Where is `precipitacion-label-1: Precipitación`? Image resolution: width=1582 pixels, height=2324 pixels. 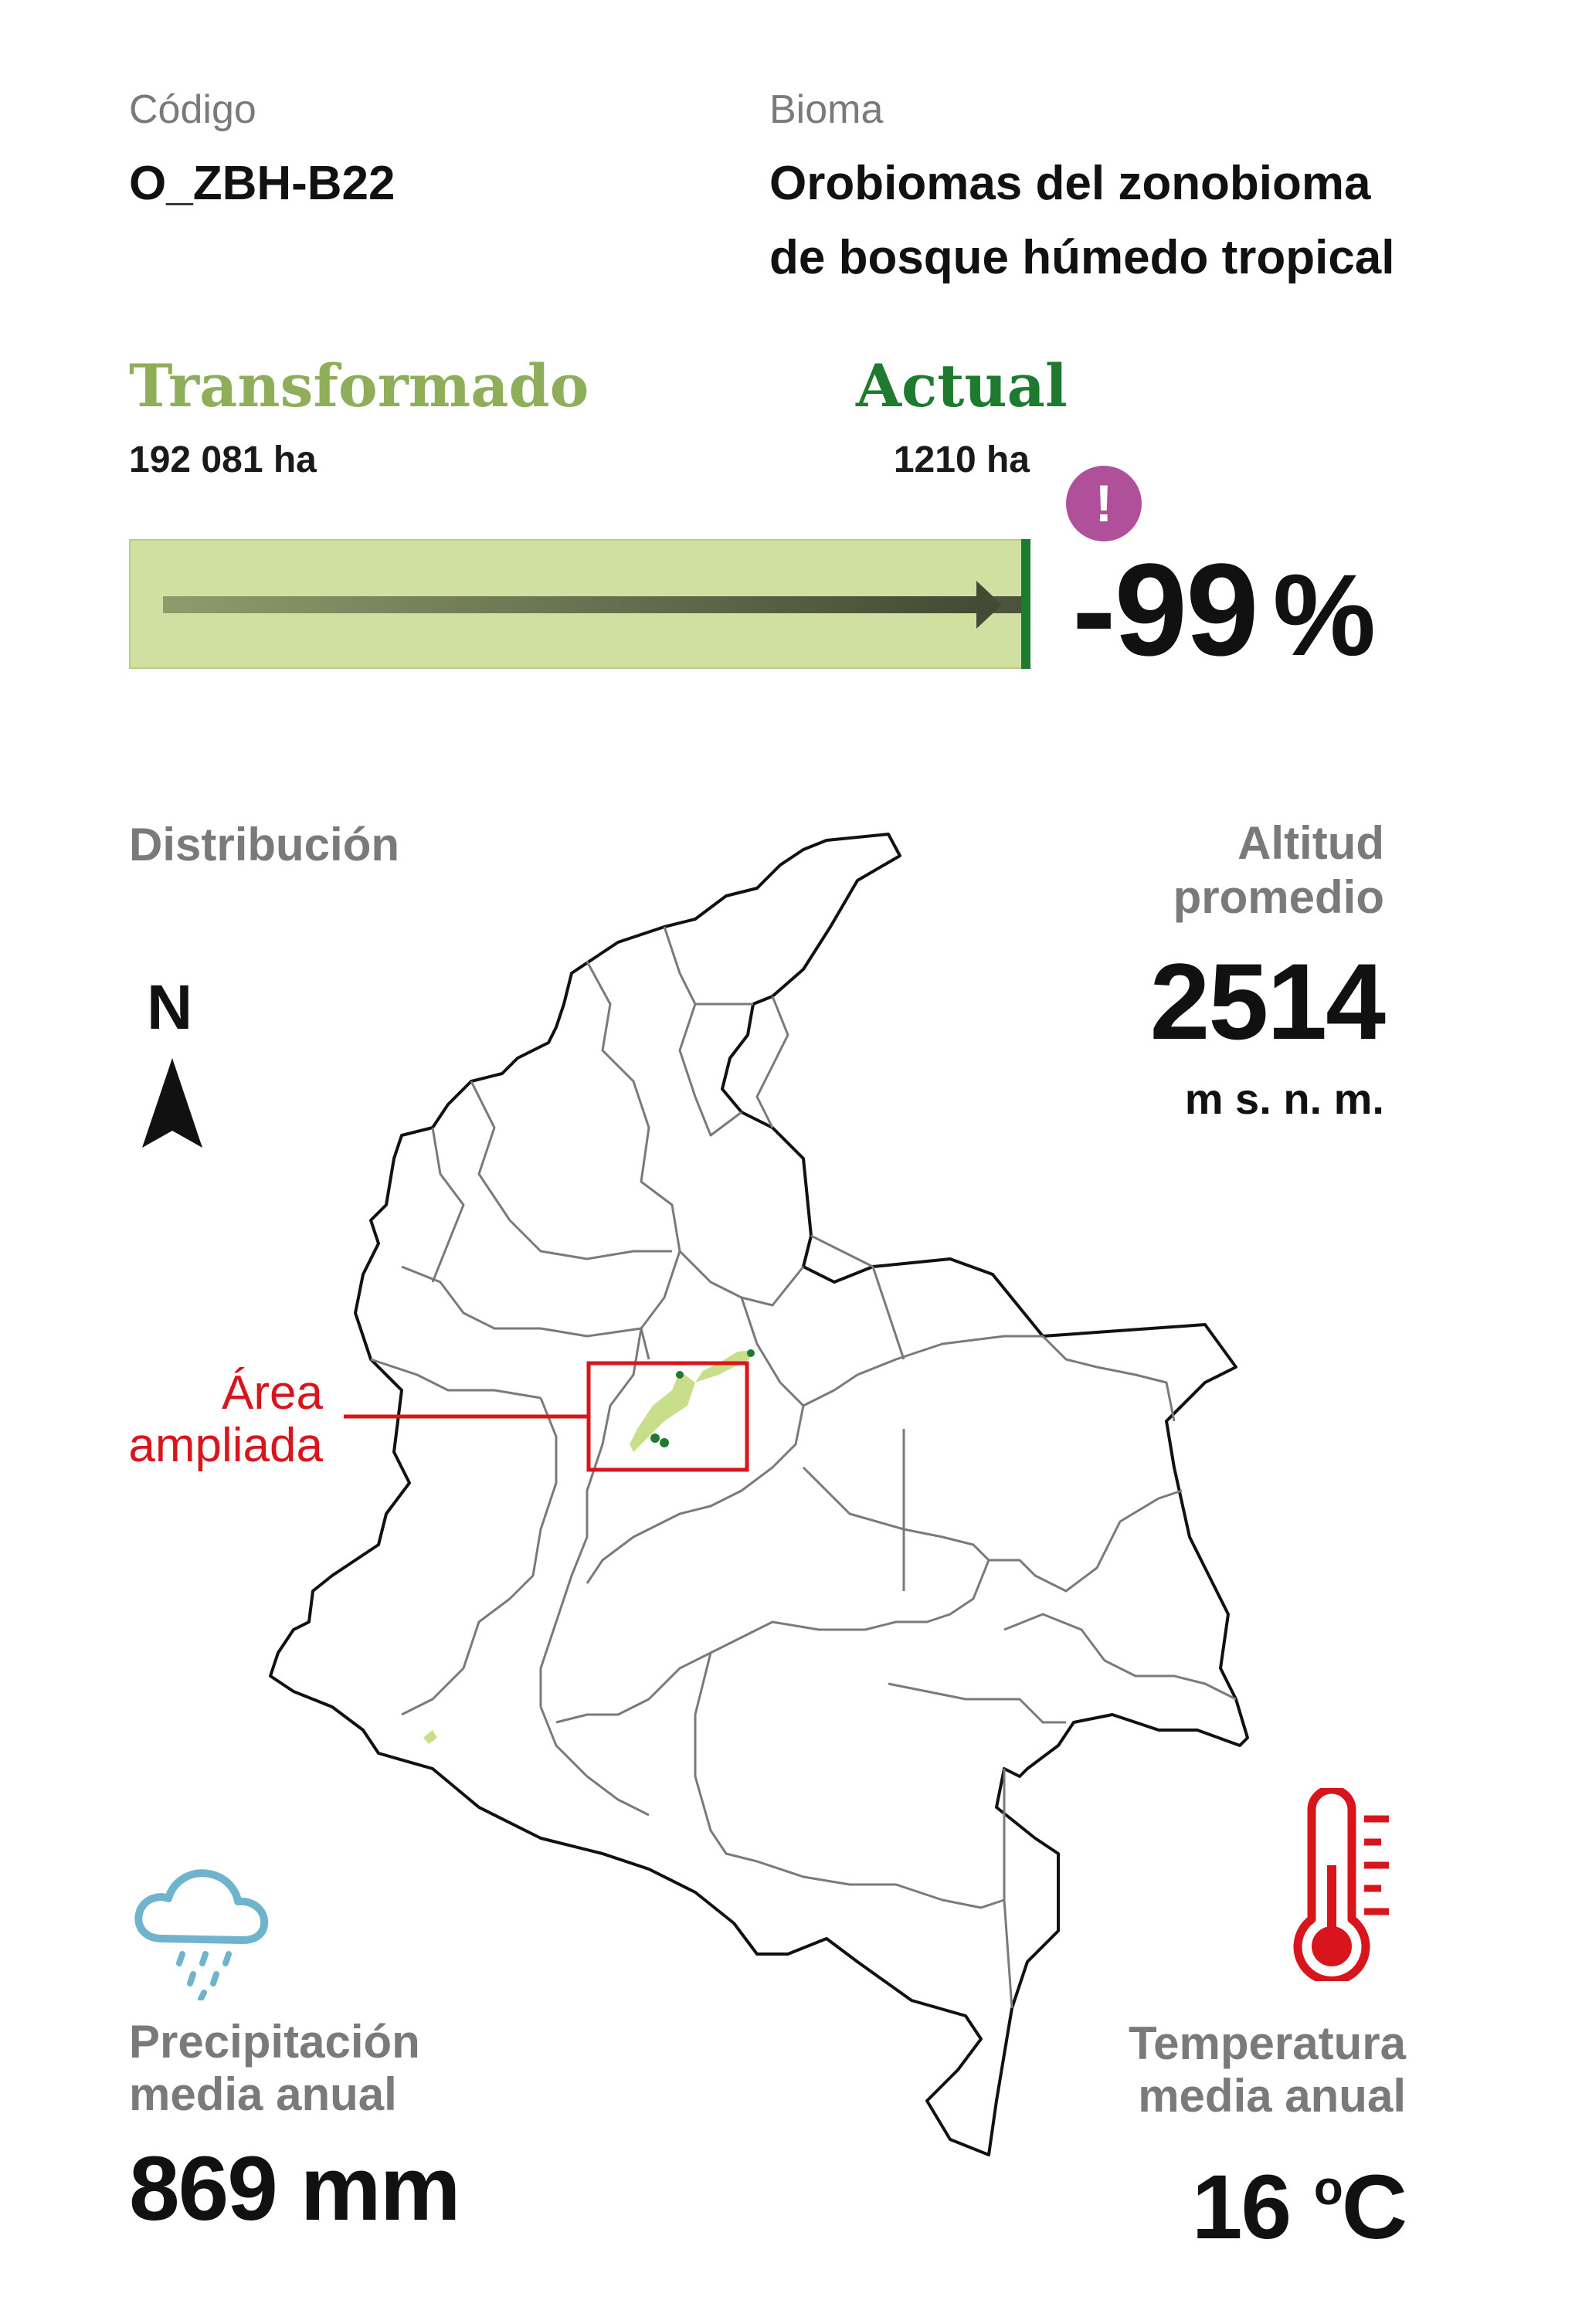 precipitacion-label-1: Precipitación is located at coordinates (275, 2042).